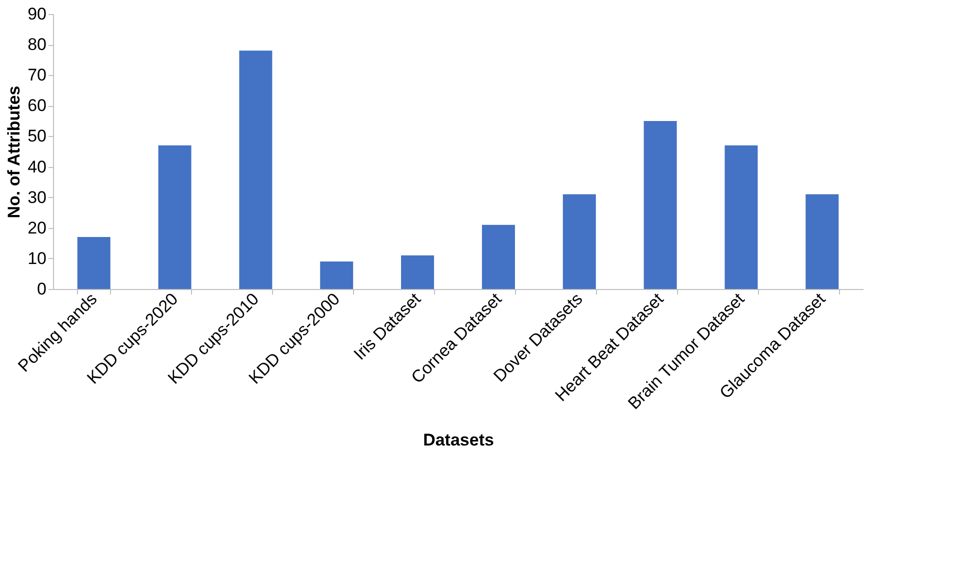 This screenshot has width=958, height=582. Describe the element at coordinates (37, 14) in the screenshot. I see `y-tick-label: 90` at that location.